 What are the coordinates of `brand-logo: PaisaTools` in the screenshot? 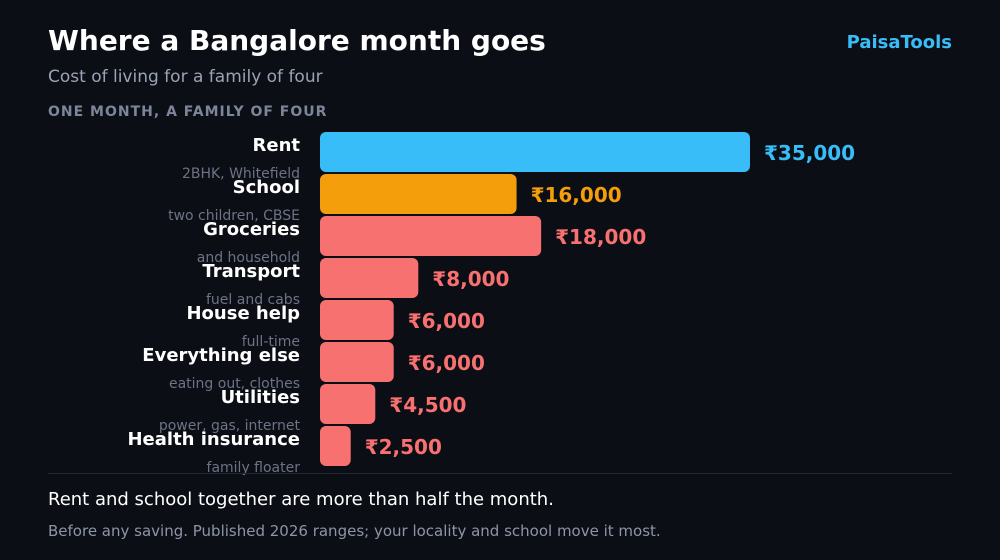 It's located at (899, 42).